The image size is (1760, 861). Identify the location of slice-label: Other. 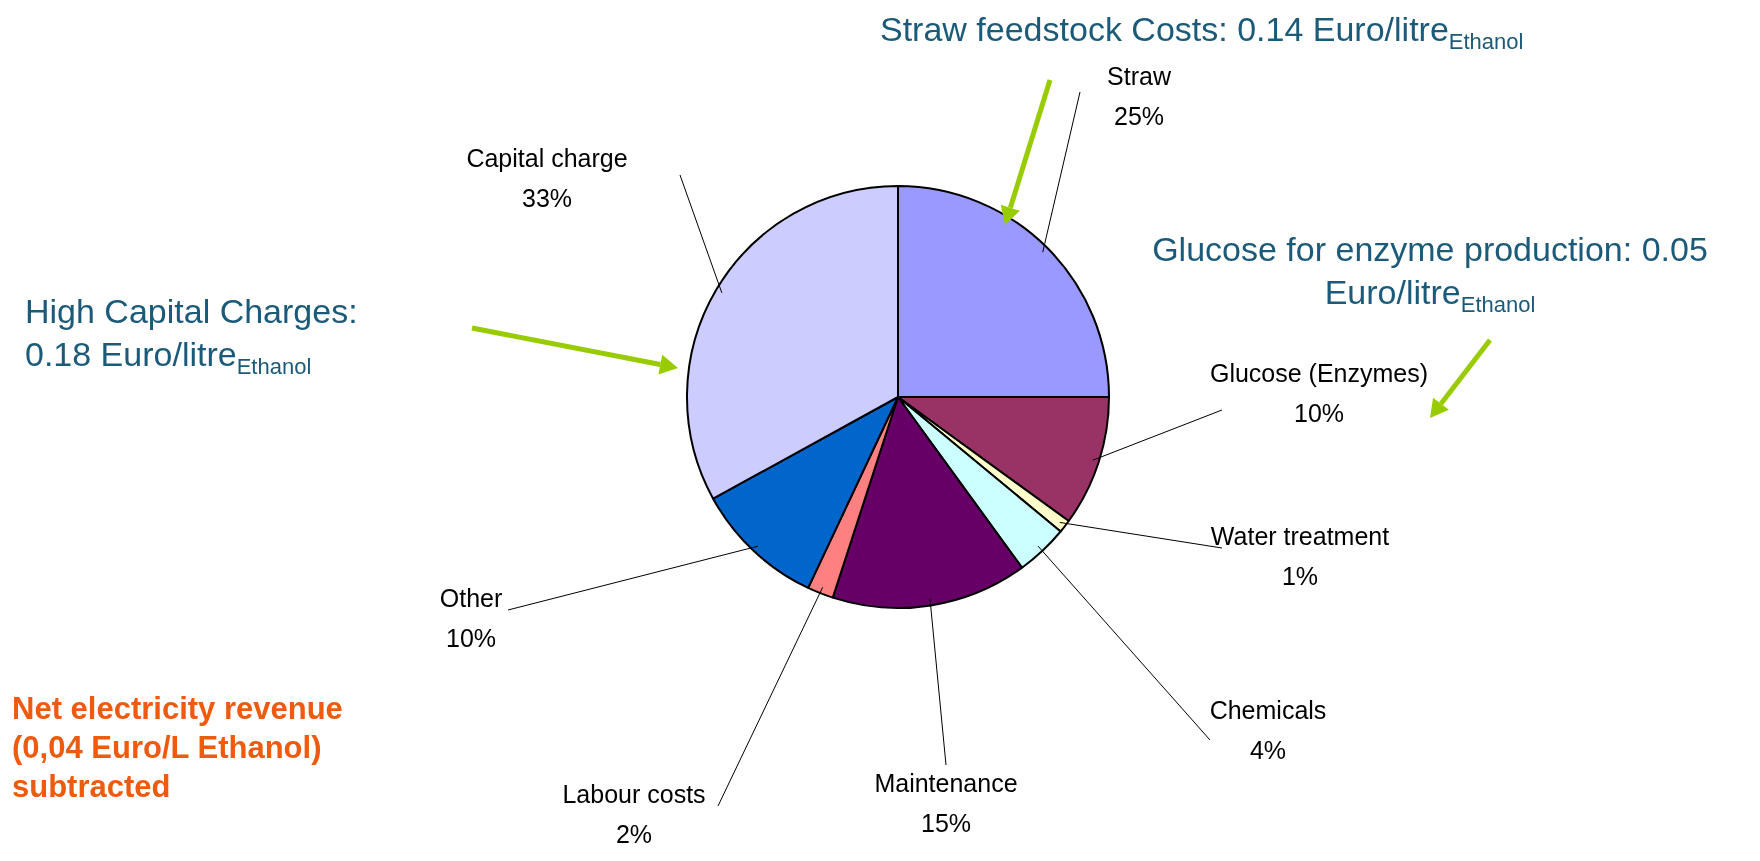
(471, 597).